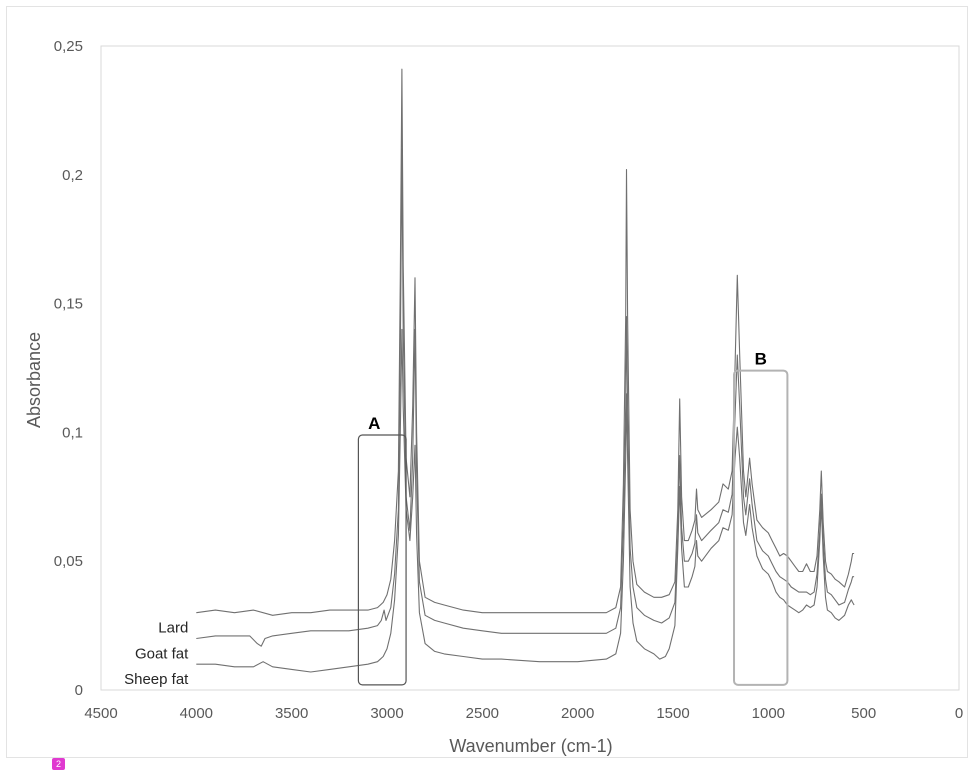 The image size is (974, 770). What do you see at coordinates (79, 690) in the screenshot?
I see `y-tick-label: 0` at bounding box center [79, 690].